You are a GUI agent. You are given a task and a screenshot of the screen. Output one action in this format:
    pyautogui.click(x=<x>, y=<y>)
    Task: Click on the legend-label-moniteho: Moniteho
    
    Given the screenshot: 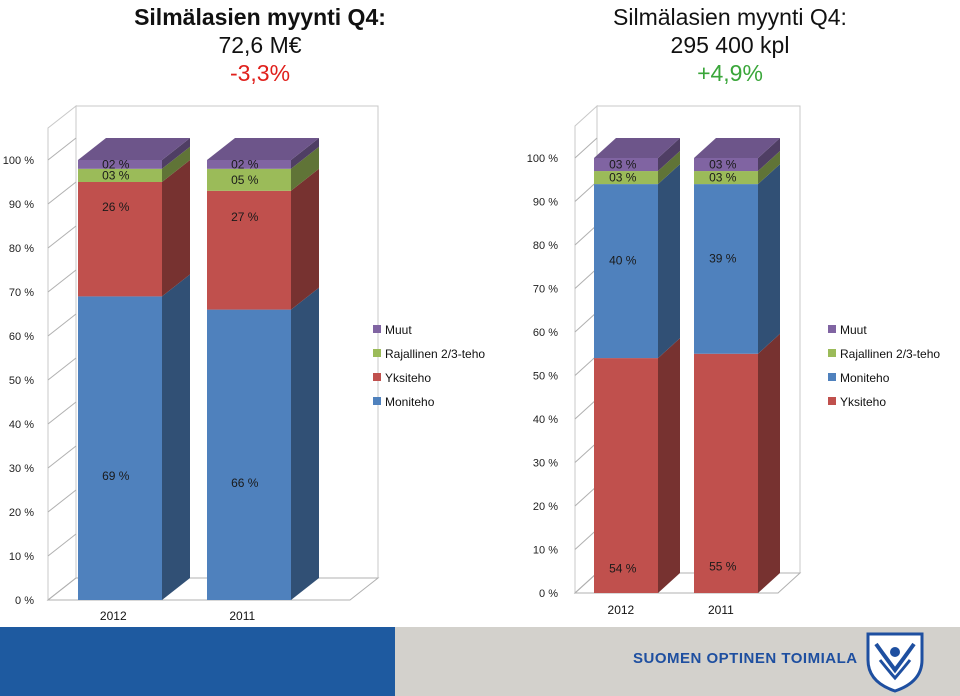 What is the action you would take?
    pyautogui.click(x=410, y=402)
    